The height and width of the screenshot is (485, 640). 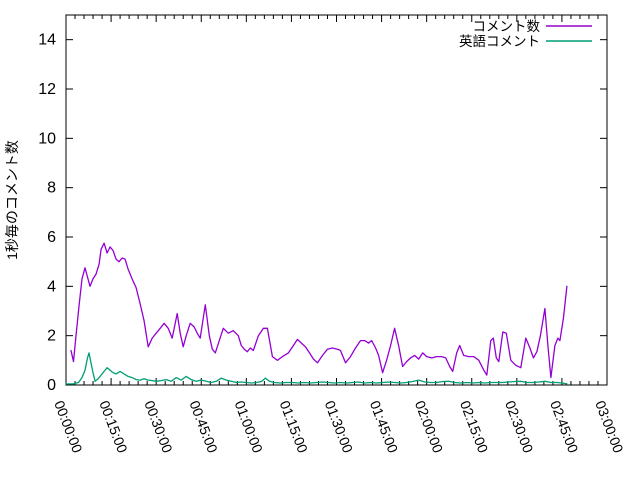 What do you see at coordinates (429, 426) in the screenshot?
I see `x-tick-label: 02:00:00` at bounding box center [429, 426].